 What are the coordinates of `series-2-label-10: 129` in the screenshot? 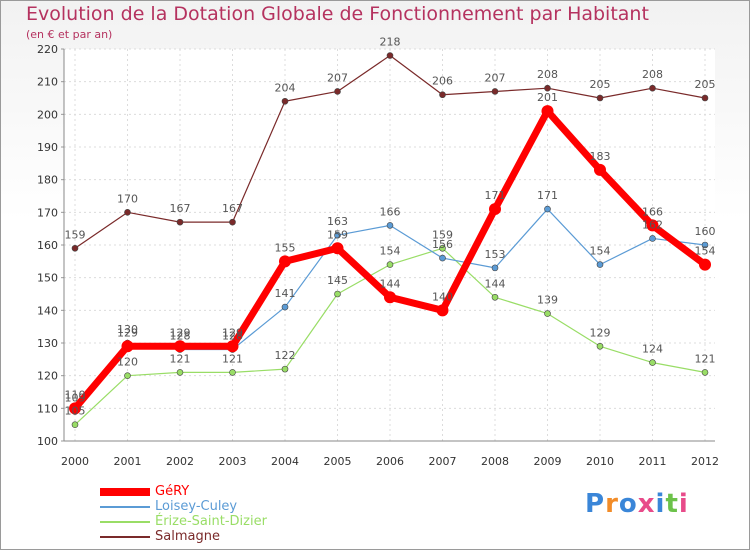 It's located at (600, 332).